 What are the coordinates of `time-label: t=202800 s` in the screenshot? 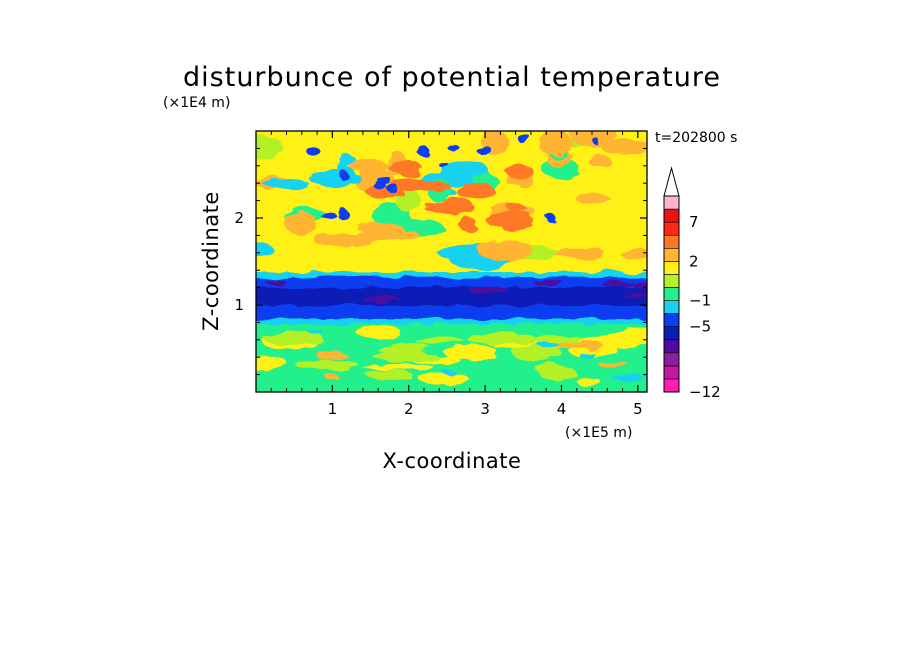 It's located at (696, 138).